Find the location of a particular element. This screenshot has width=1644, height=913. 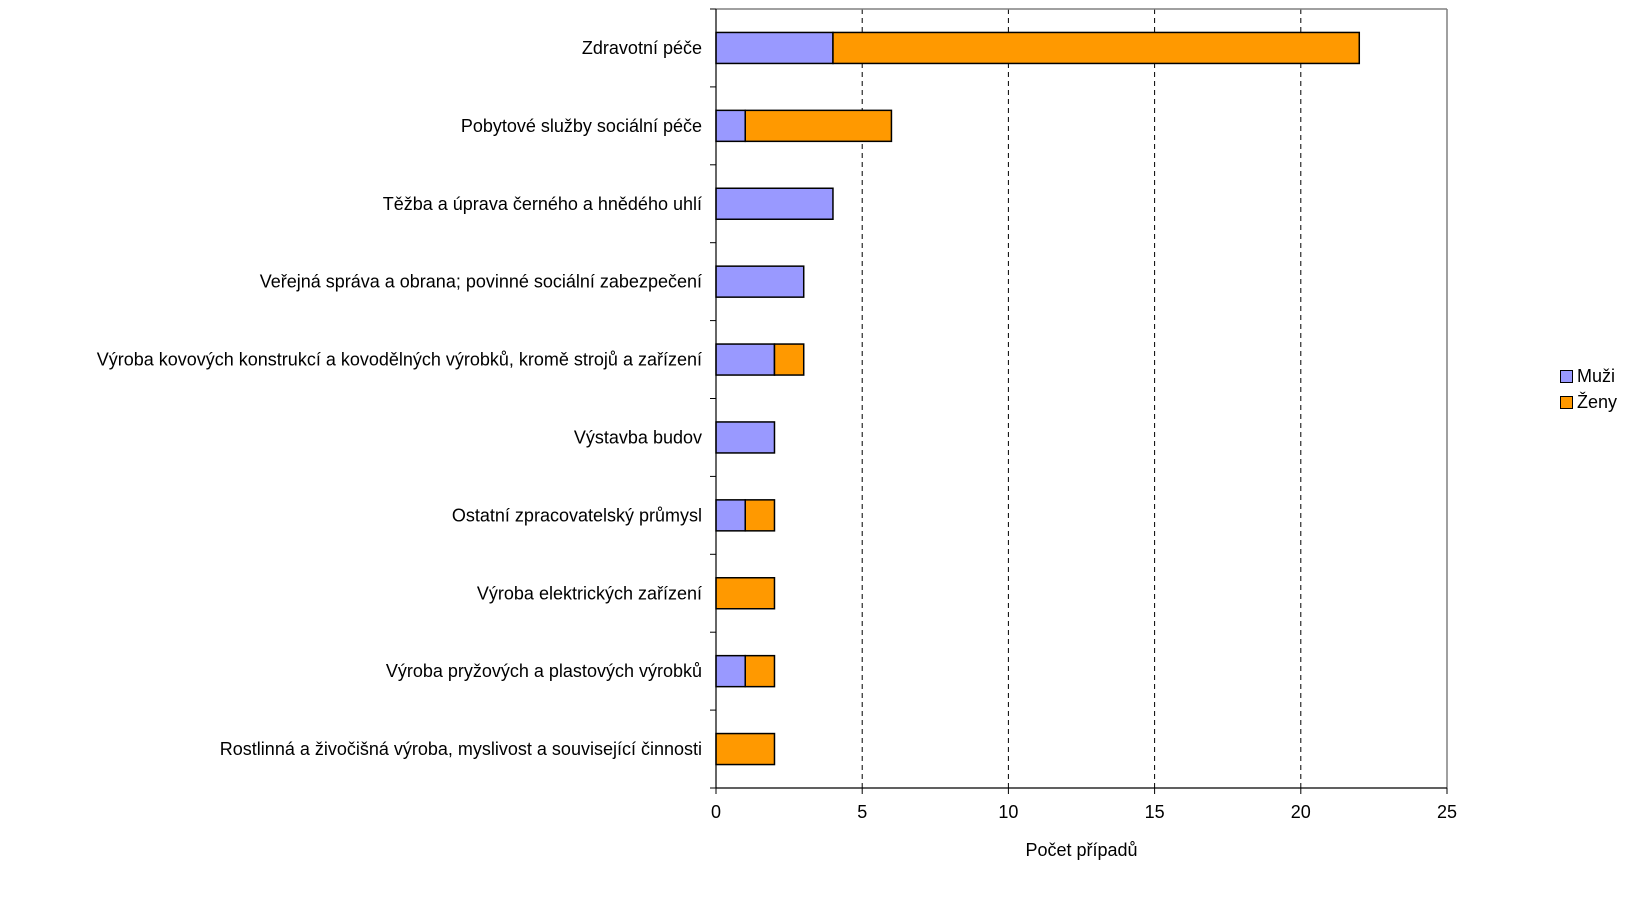

legend: Muži Ženy is located at coordinates (1588, 389).